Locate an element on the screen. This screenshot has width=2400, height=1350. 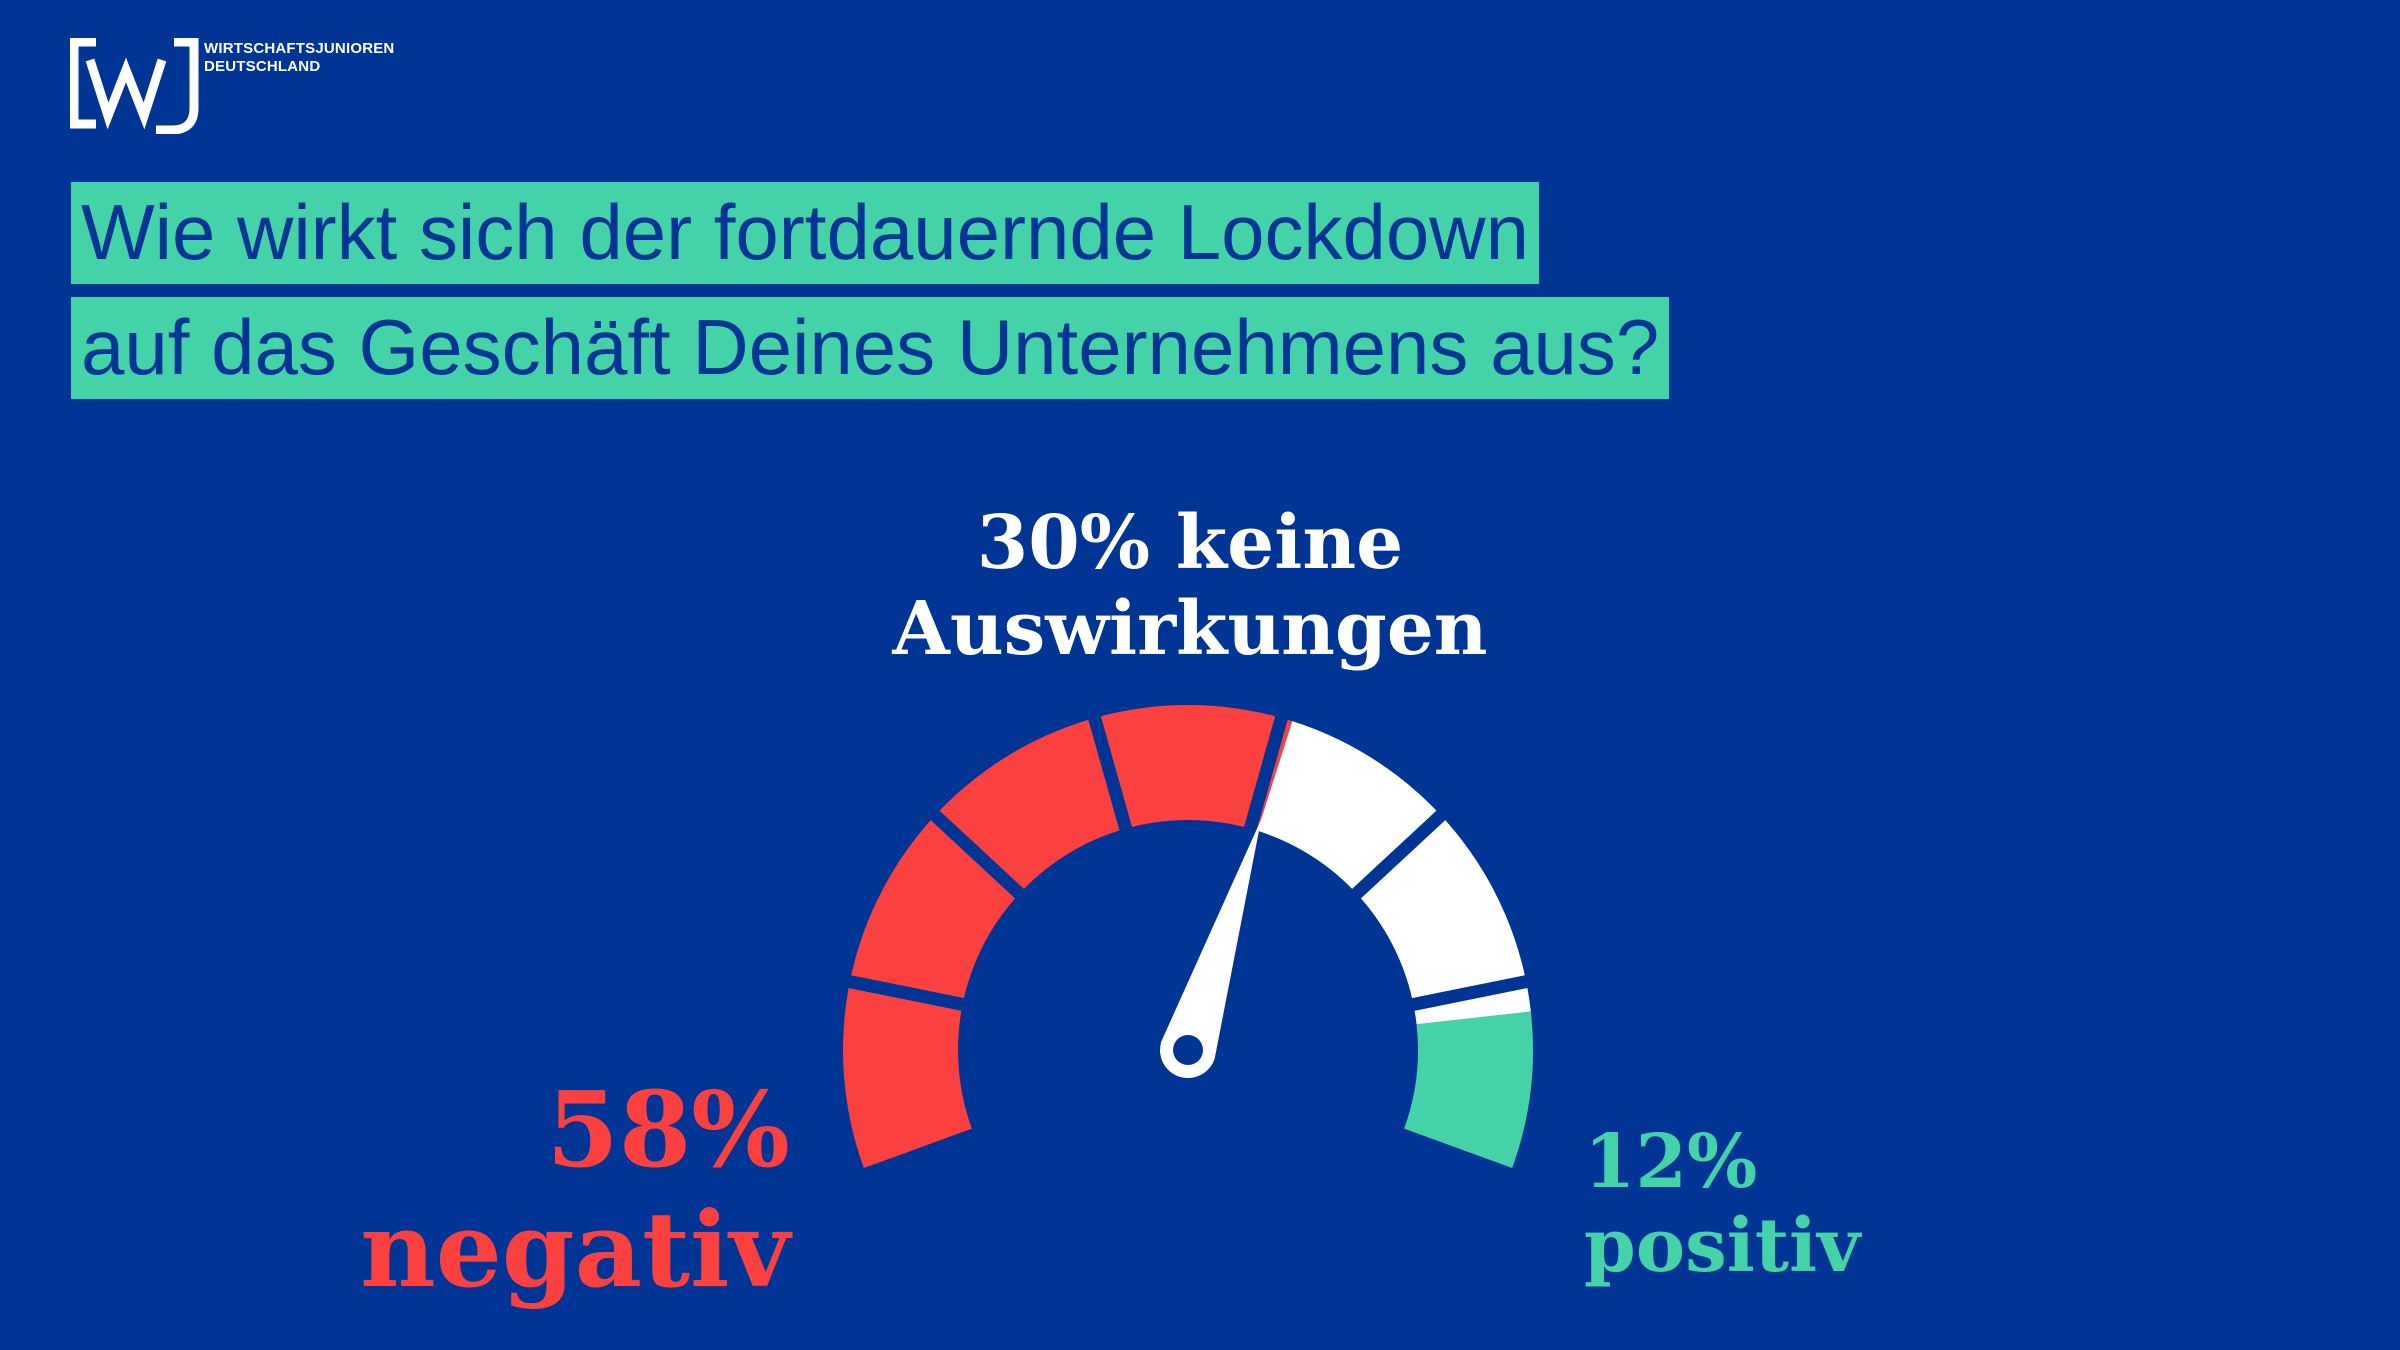
logo-wordmark: WIRTSCHAFTSJUNIOREN DEUTSCHLAND is located at coordinates (299, 58).